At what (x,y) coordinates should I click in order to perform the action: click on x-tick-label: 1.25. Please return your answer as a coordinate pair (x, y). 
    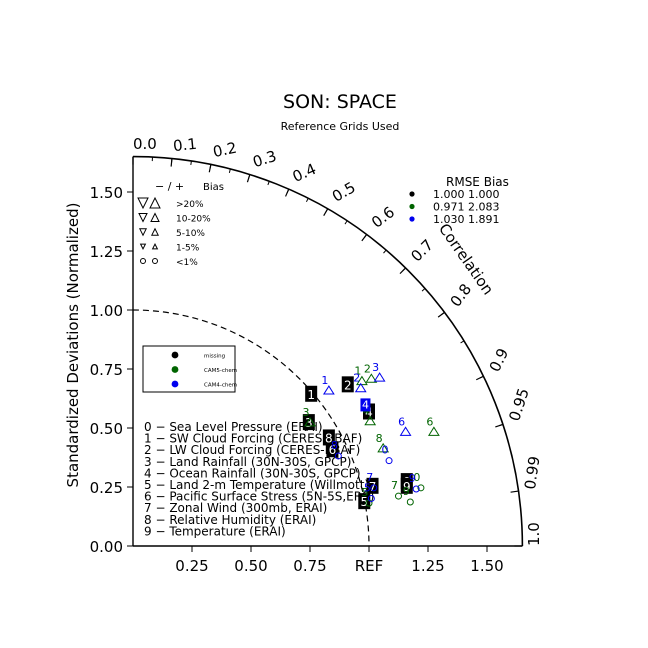
    Looking at the image, I should click on (427, 566).